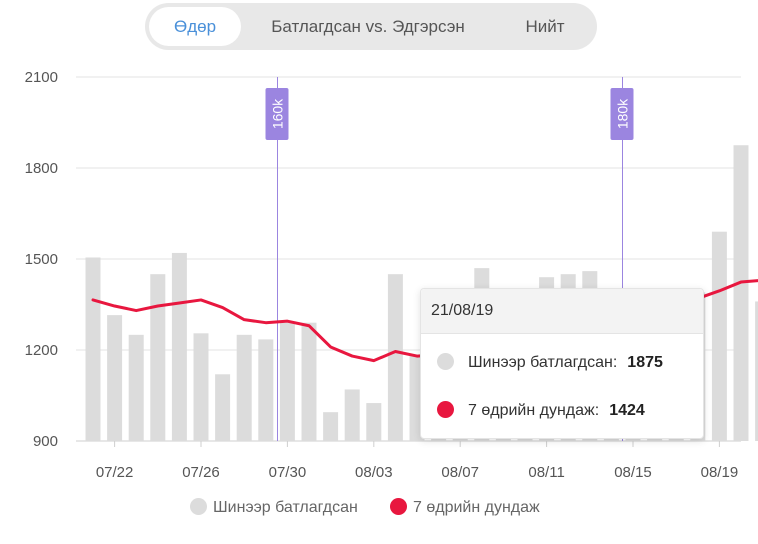 The height and width of the screenshot is (544, 758). I want to click on tooltip-row-new-cases: Шинээр батлагдсан: 1875, so click(550, 363).